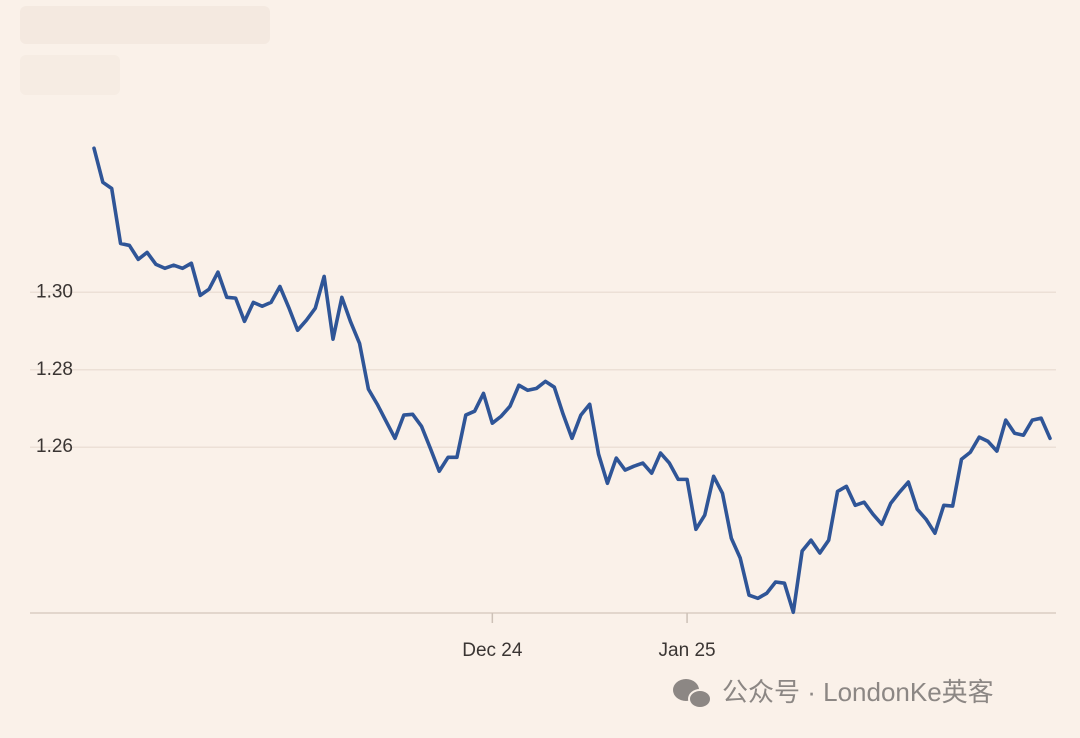 The width and height of the screenshot is (1080, 738). I want to click on blurred-title, so click(145, 25).